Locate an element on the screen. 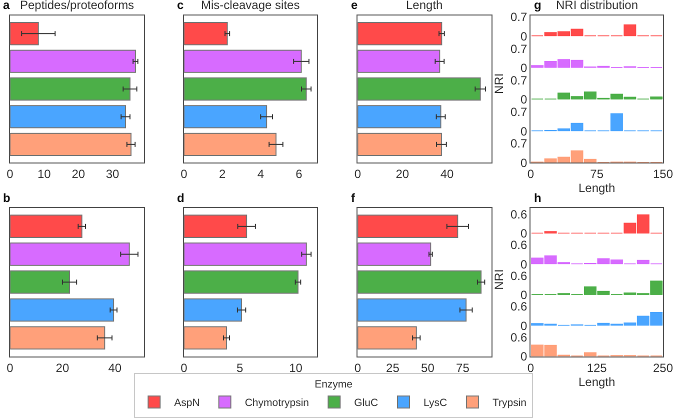 The image size is (674, 418). text: c is located at coordinates (180, 6).